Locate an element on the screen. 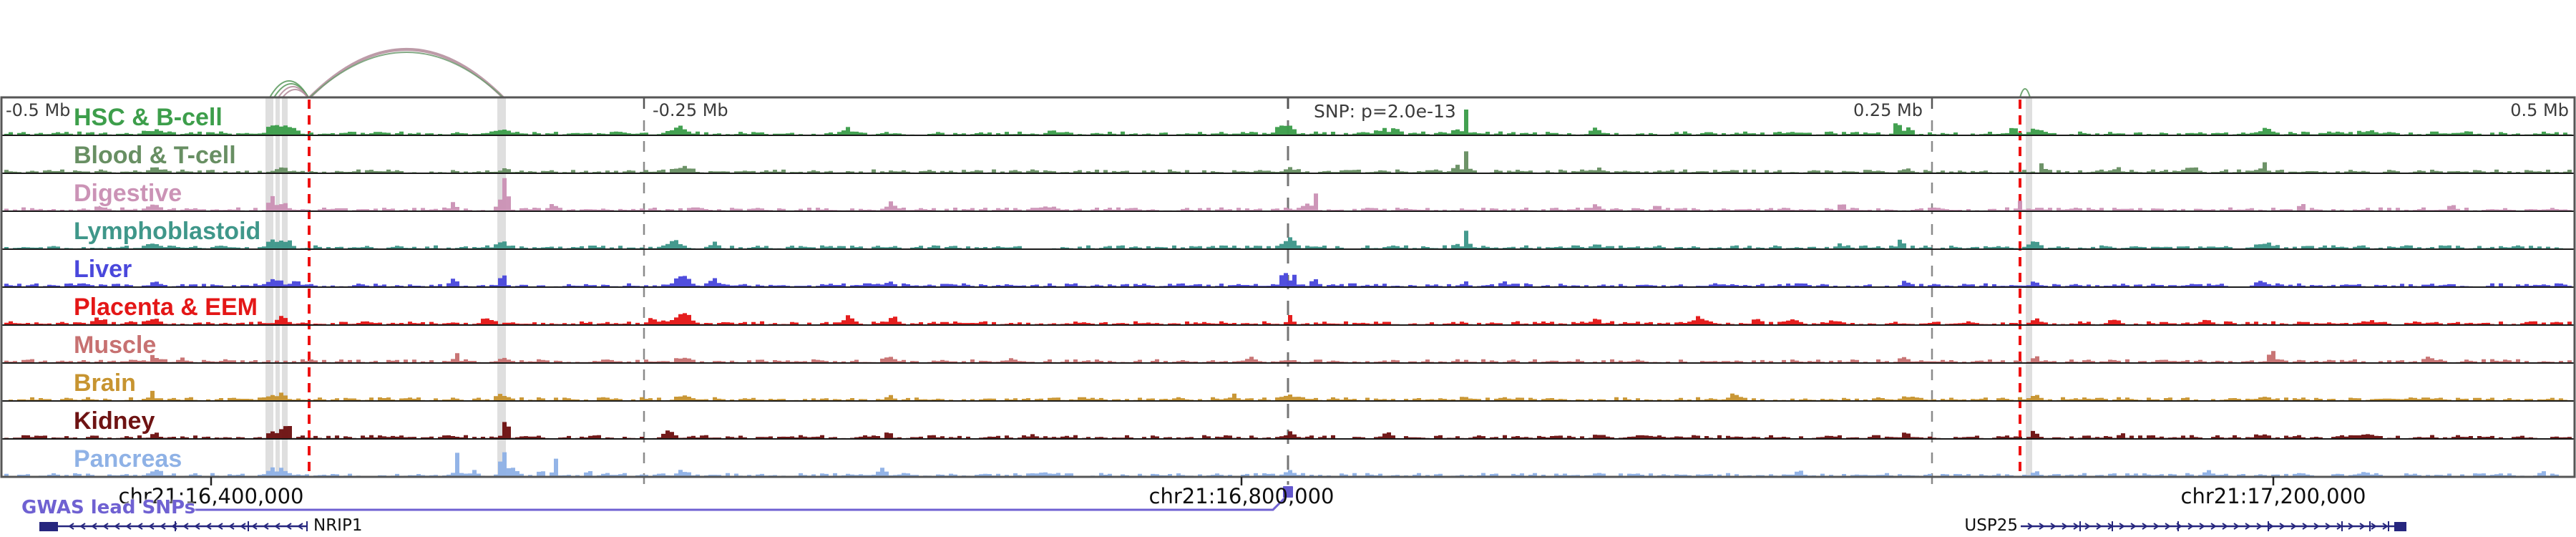 This screenshot has height=537, width=2576. scale-label-plus-0-25: 0.25 Mb is located at coordinates (1888, 110).